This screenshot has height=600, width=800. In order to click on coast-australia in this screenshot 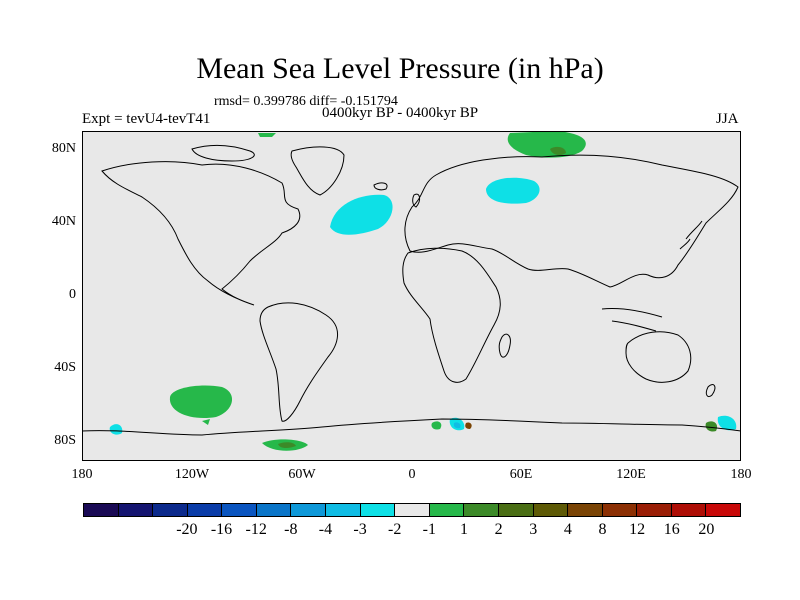, I will do `click(658, 357)`.